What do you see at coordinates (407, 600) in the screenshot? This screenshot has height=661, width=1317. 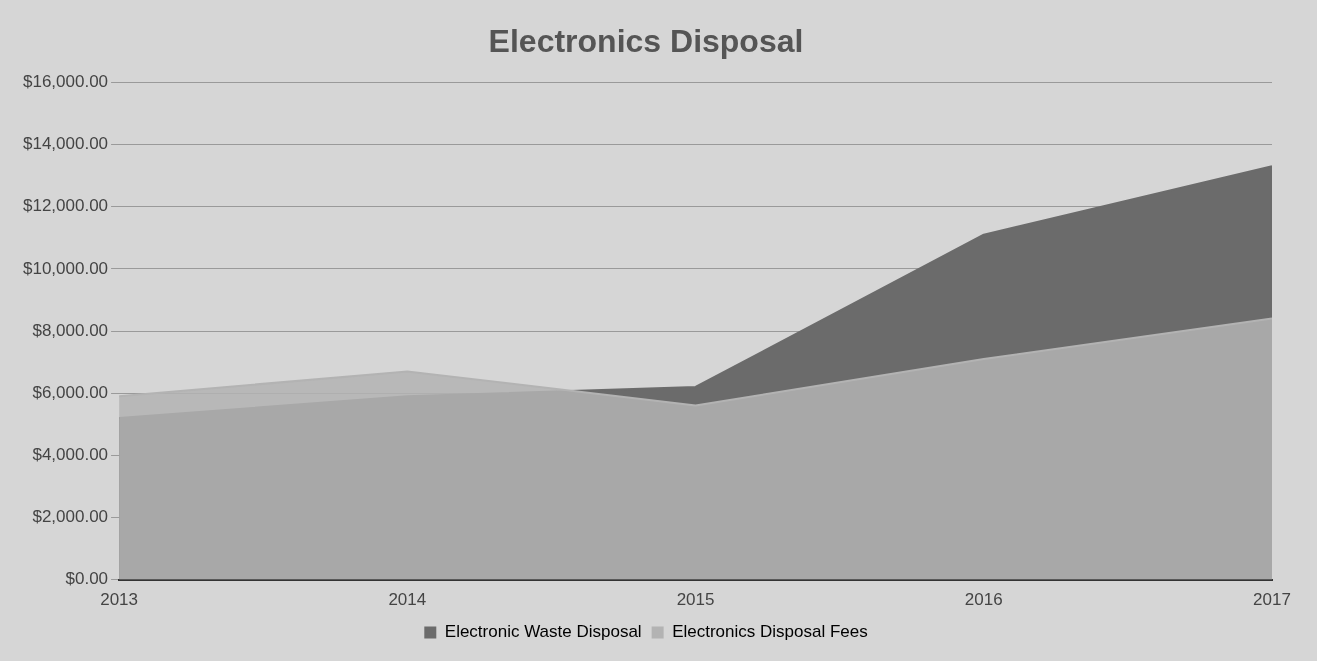 I see `x-tick-label: 2014` at bounding box center [407, 600].